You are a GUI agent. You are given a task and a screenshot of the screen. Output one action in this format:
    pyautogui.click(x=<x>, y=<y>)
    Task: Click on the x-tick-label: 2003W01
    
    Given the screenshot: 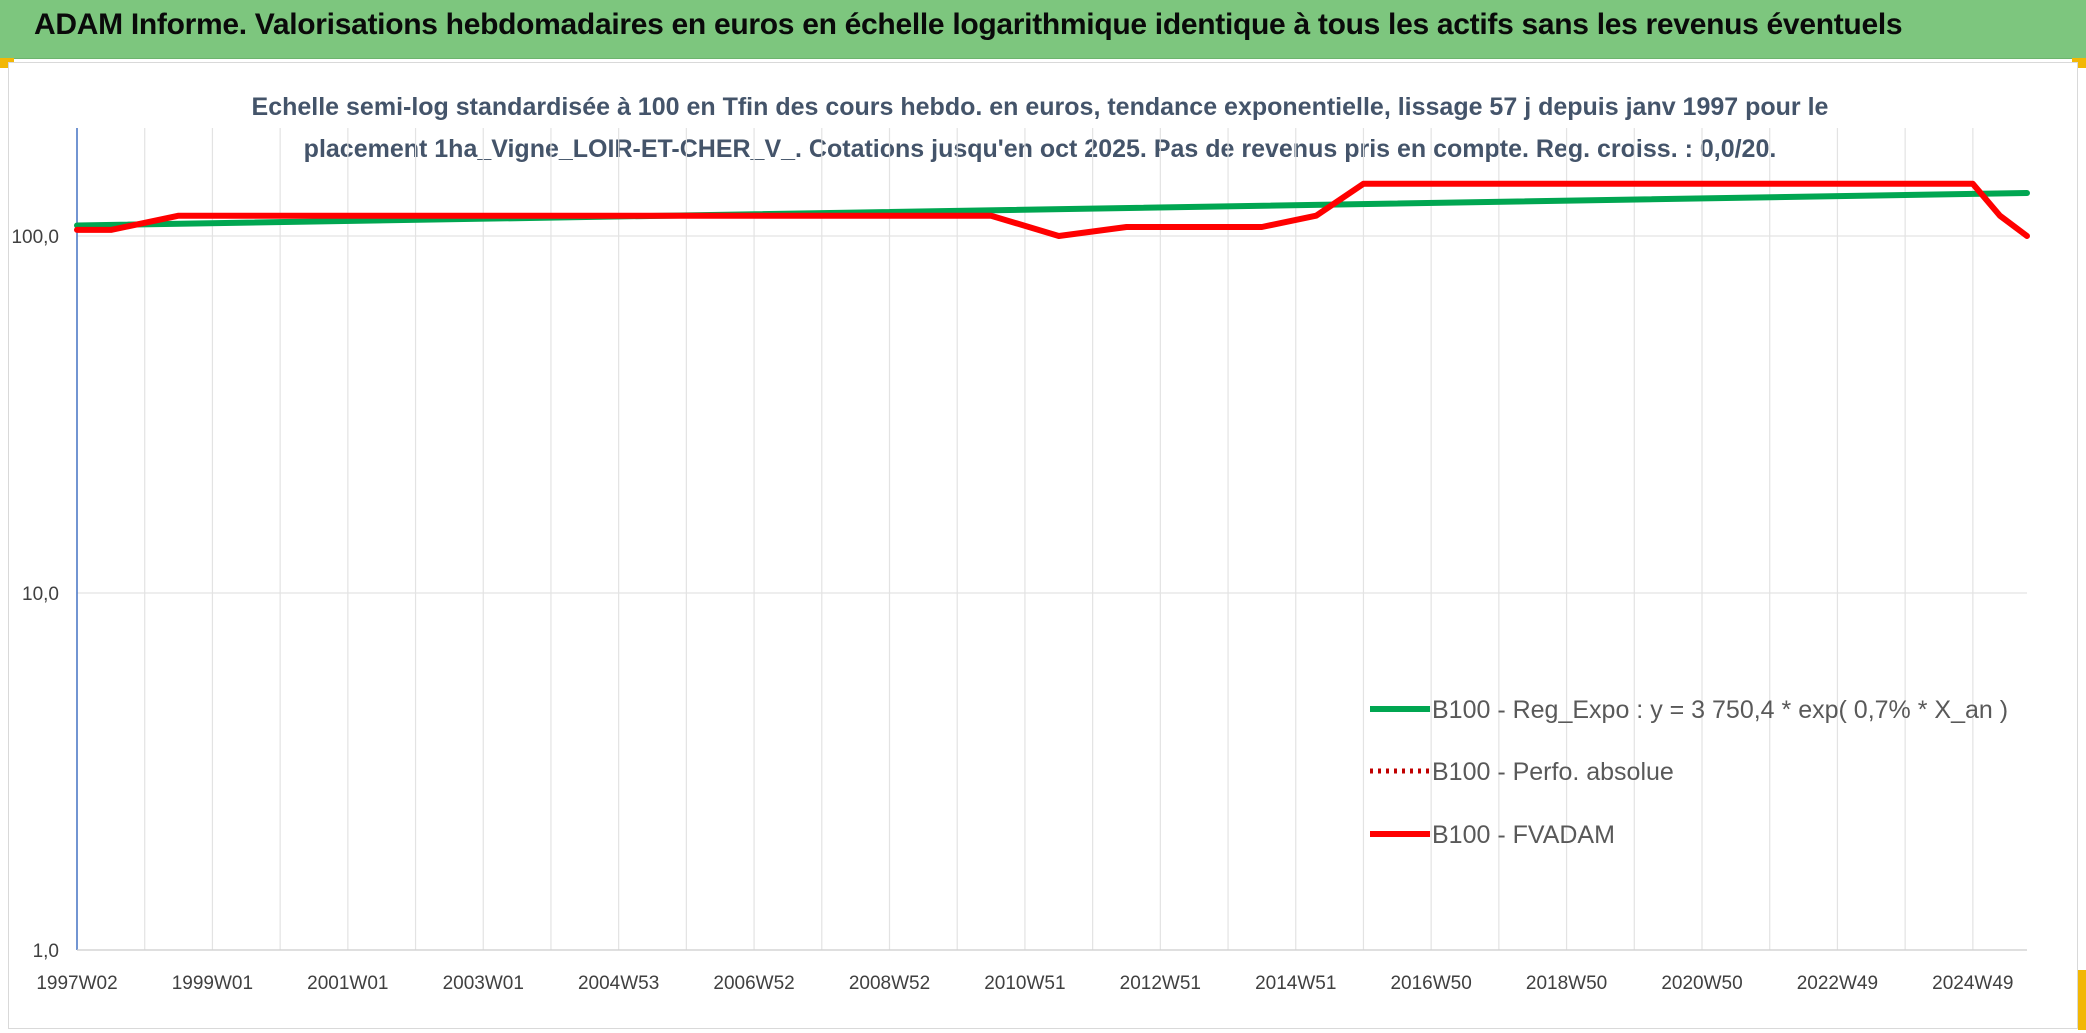 What is the action you would take?
    pyautogui.click(x=483, y=983)
    